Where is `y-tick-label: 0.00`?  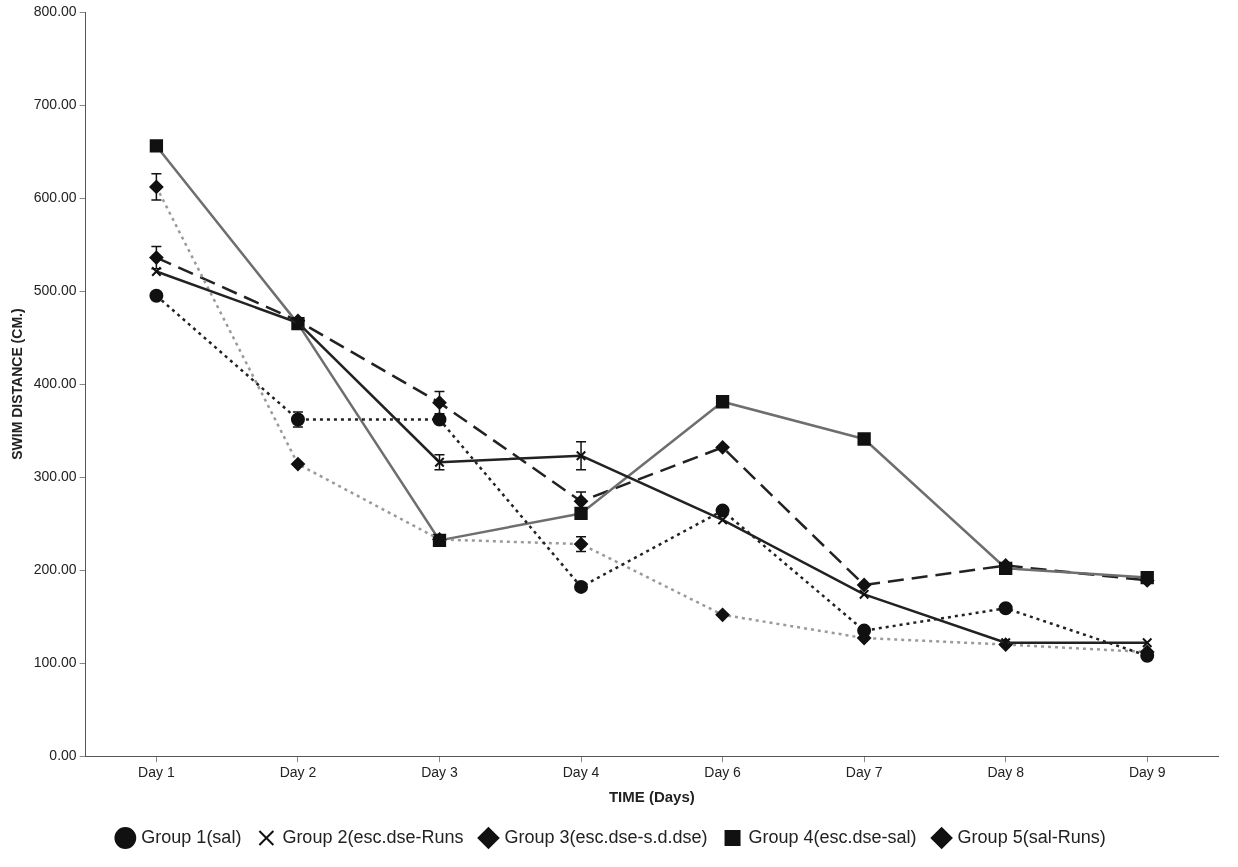
y-tick-label: 0.00 is located at coordinates (63, 755).